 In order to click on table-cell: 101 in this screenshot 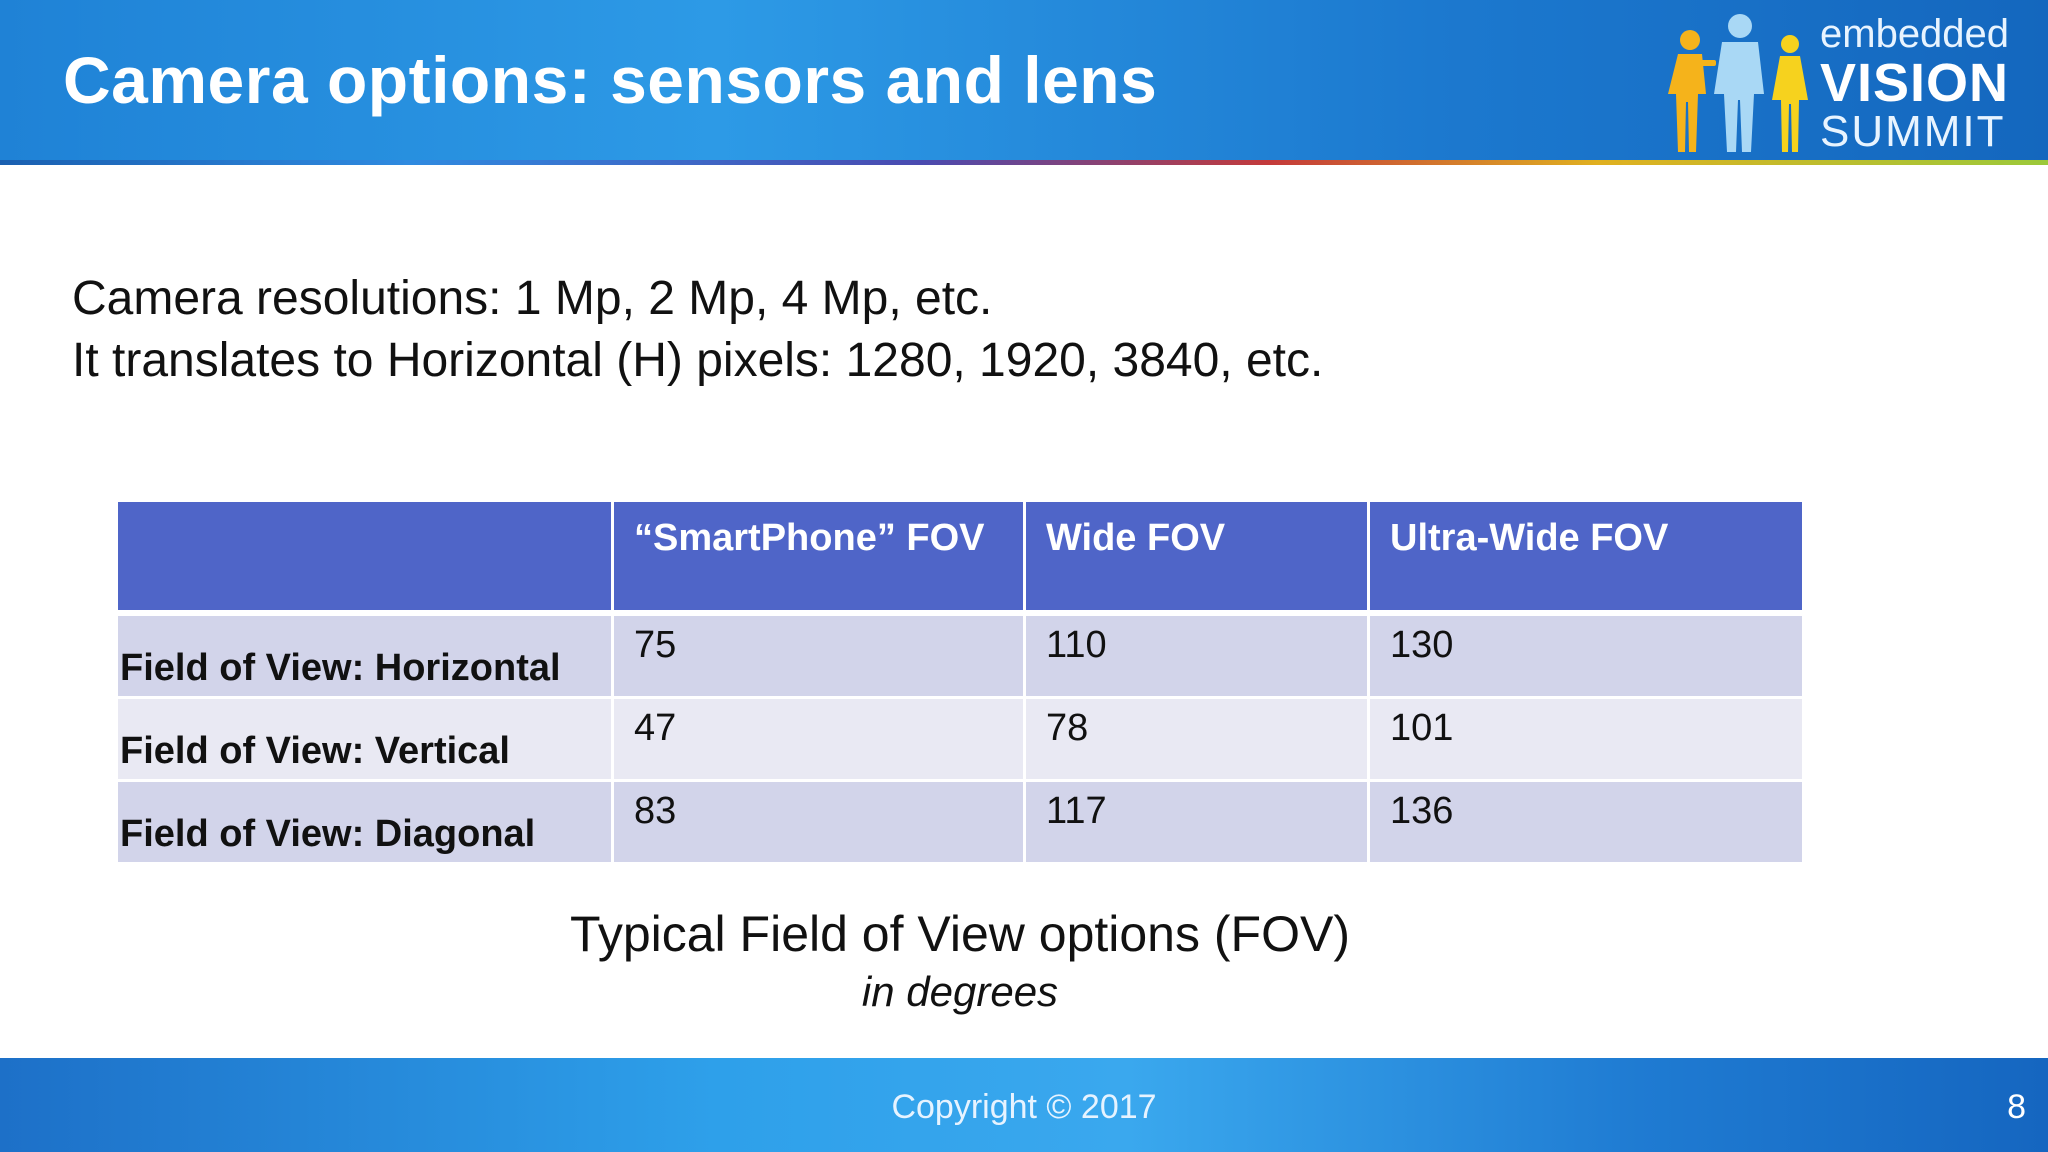, I will do `click(1586, 740)`.